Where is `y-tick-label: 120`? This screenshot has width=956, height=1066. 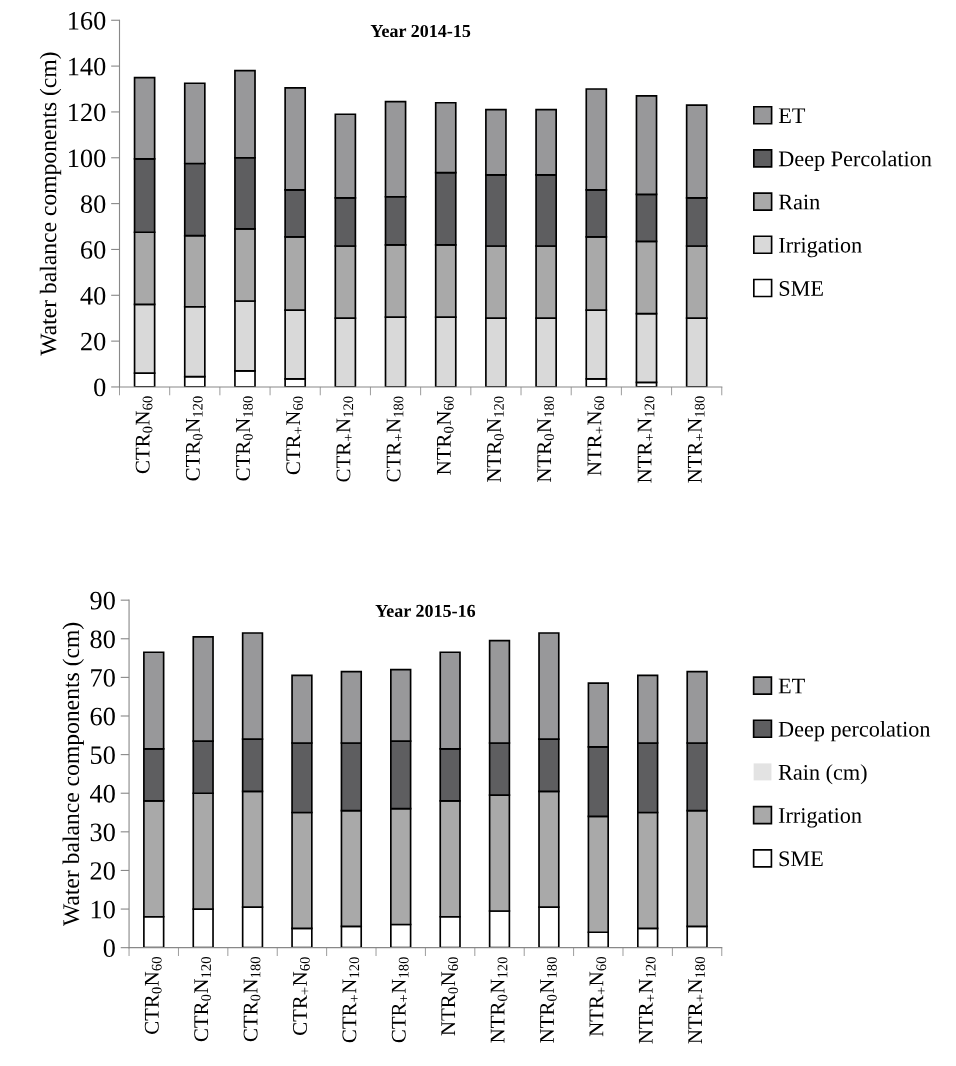
y-tick-label: 120 is located at coordinates (87, 112).